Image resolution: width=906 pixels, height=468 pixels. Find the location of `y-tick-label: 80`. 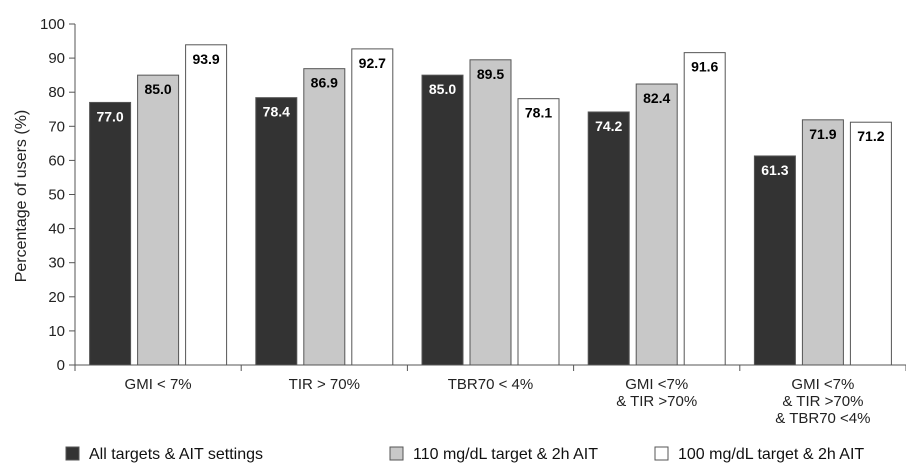

y-tick-label: 80 is located at coordinates (56, 92).